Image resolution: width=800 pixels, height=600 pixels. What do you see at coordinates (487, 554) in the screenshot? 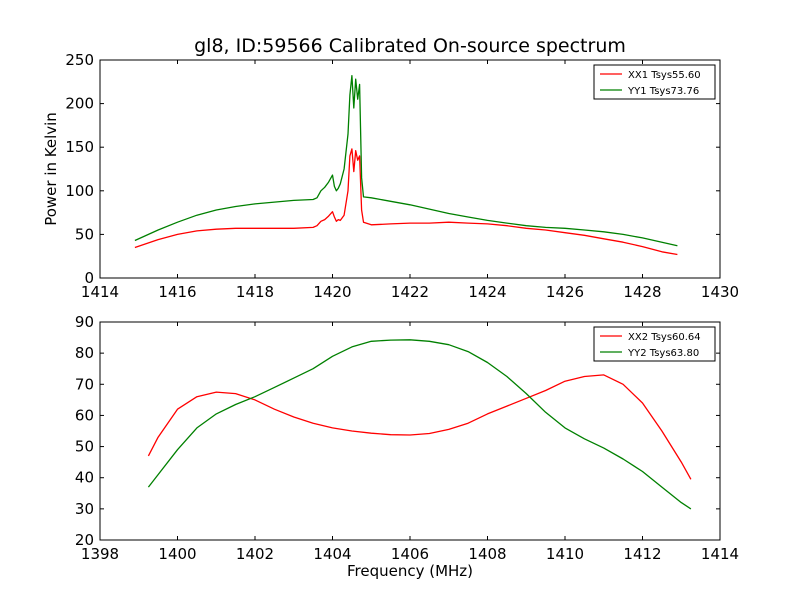
I see `x-tick-label: 1408` at bounding box center [487, 554].